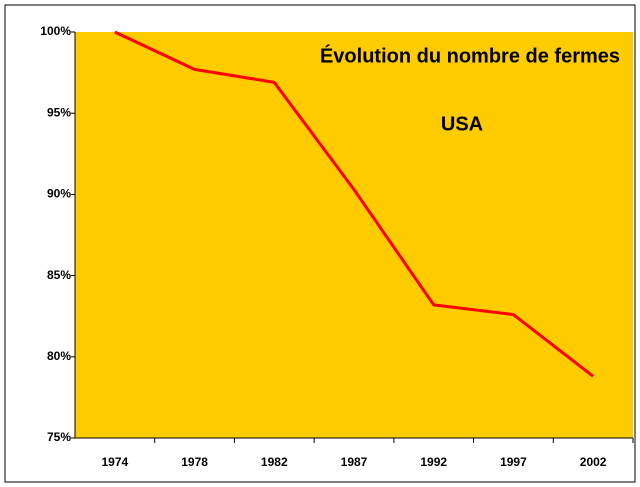  What do you see at coordinates (59, 437) in the screenshot?
I see `y-tick-label: 75%` at bounding box center [59, 437].